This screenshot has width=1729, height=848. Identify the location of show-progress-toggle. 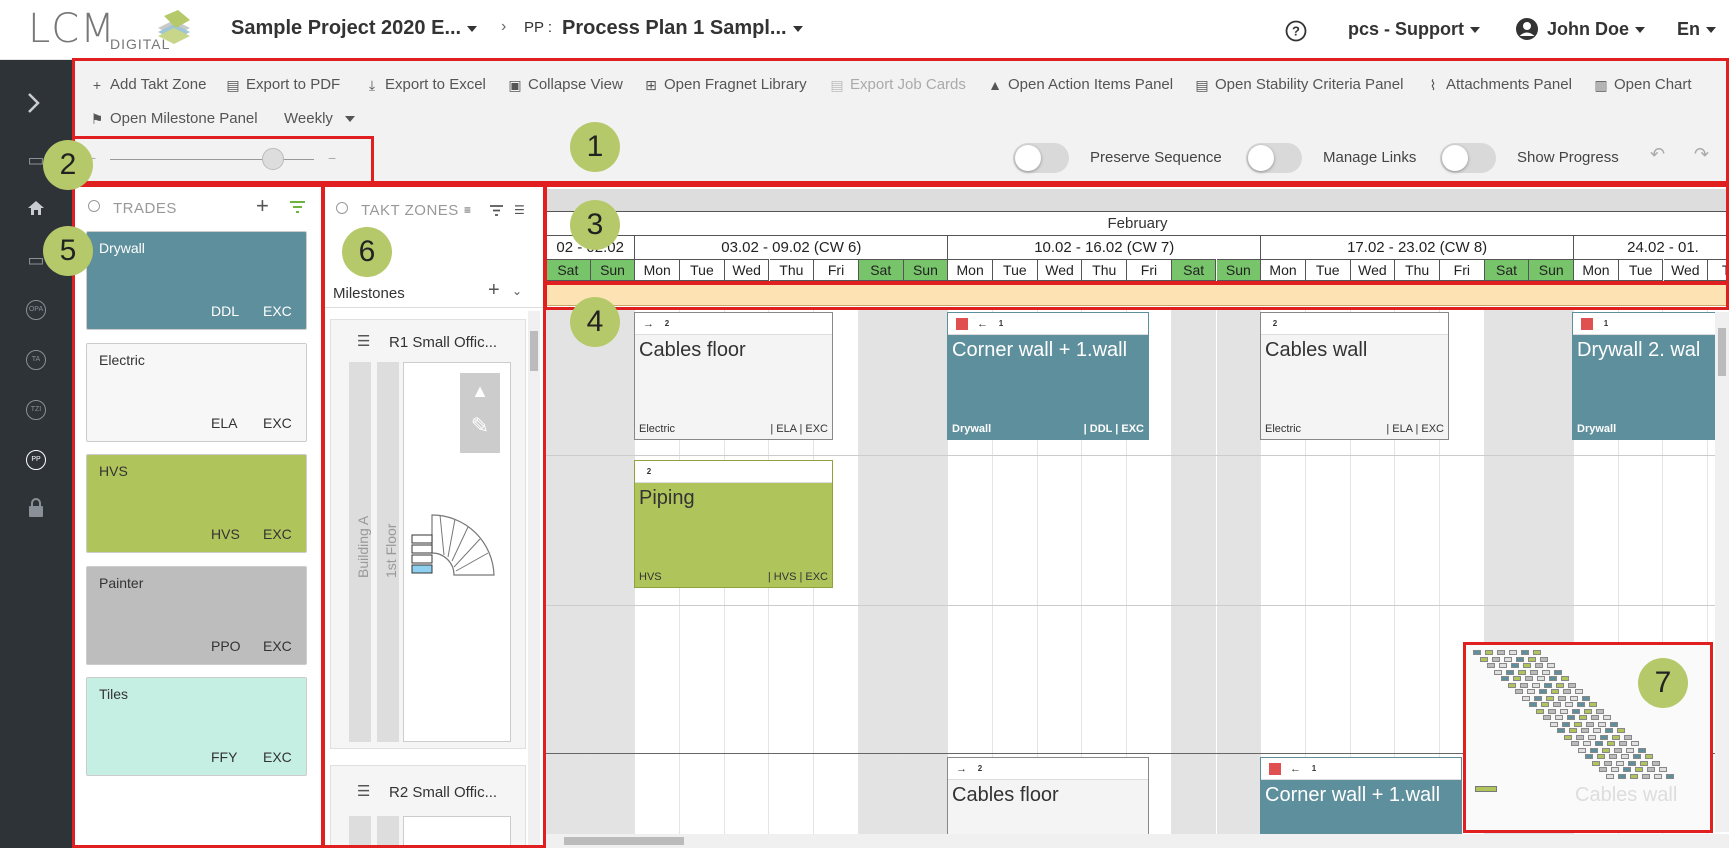
(1468, 158).